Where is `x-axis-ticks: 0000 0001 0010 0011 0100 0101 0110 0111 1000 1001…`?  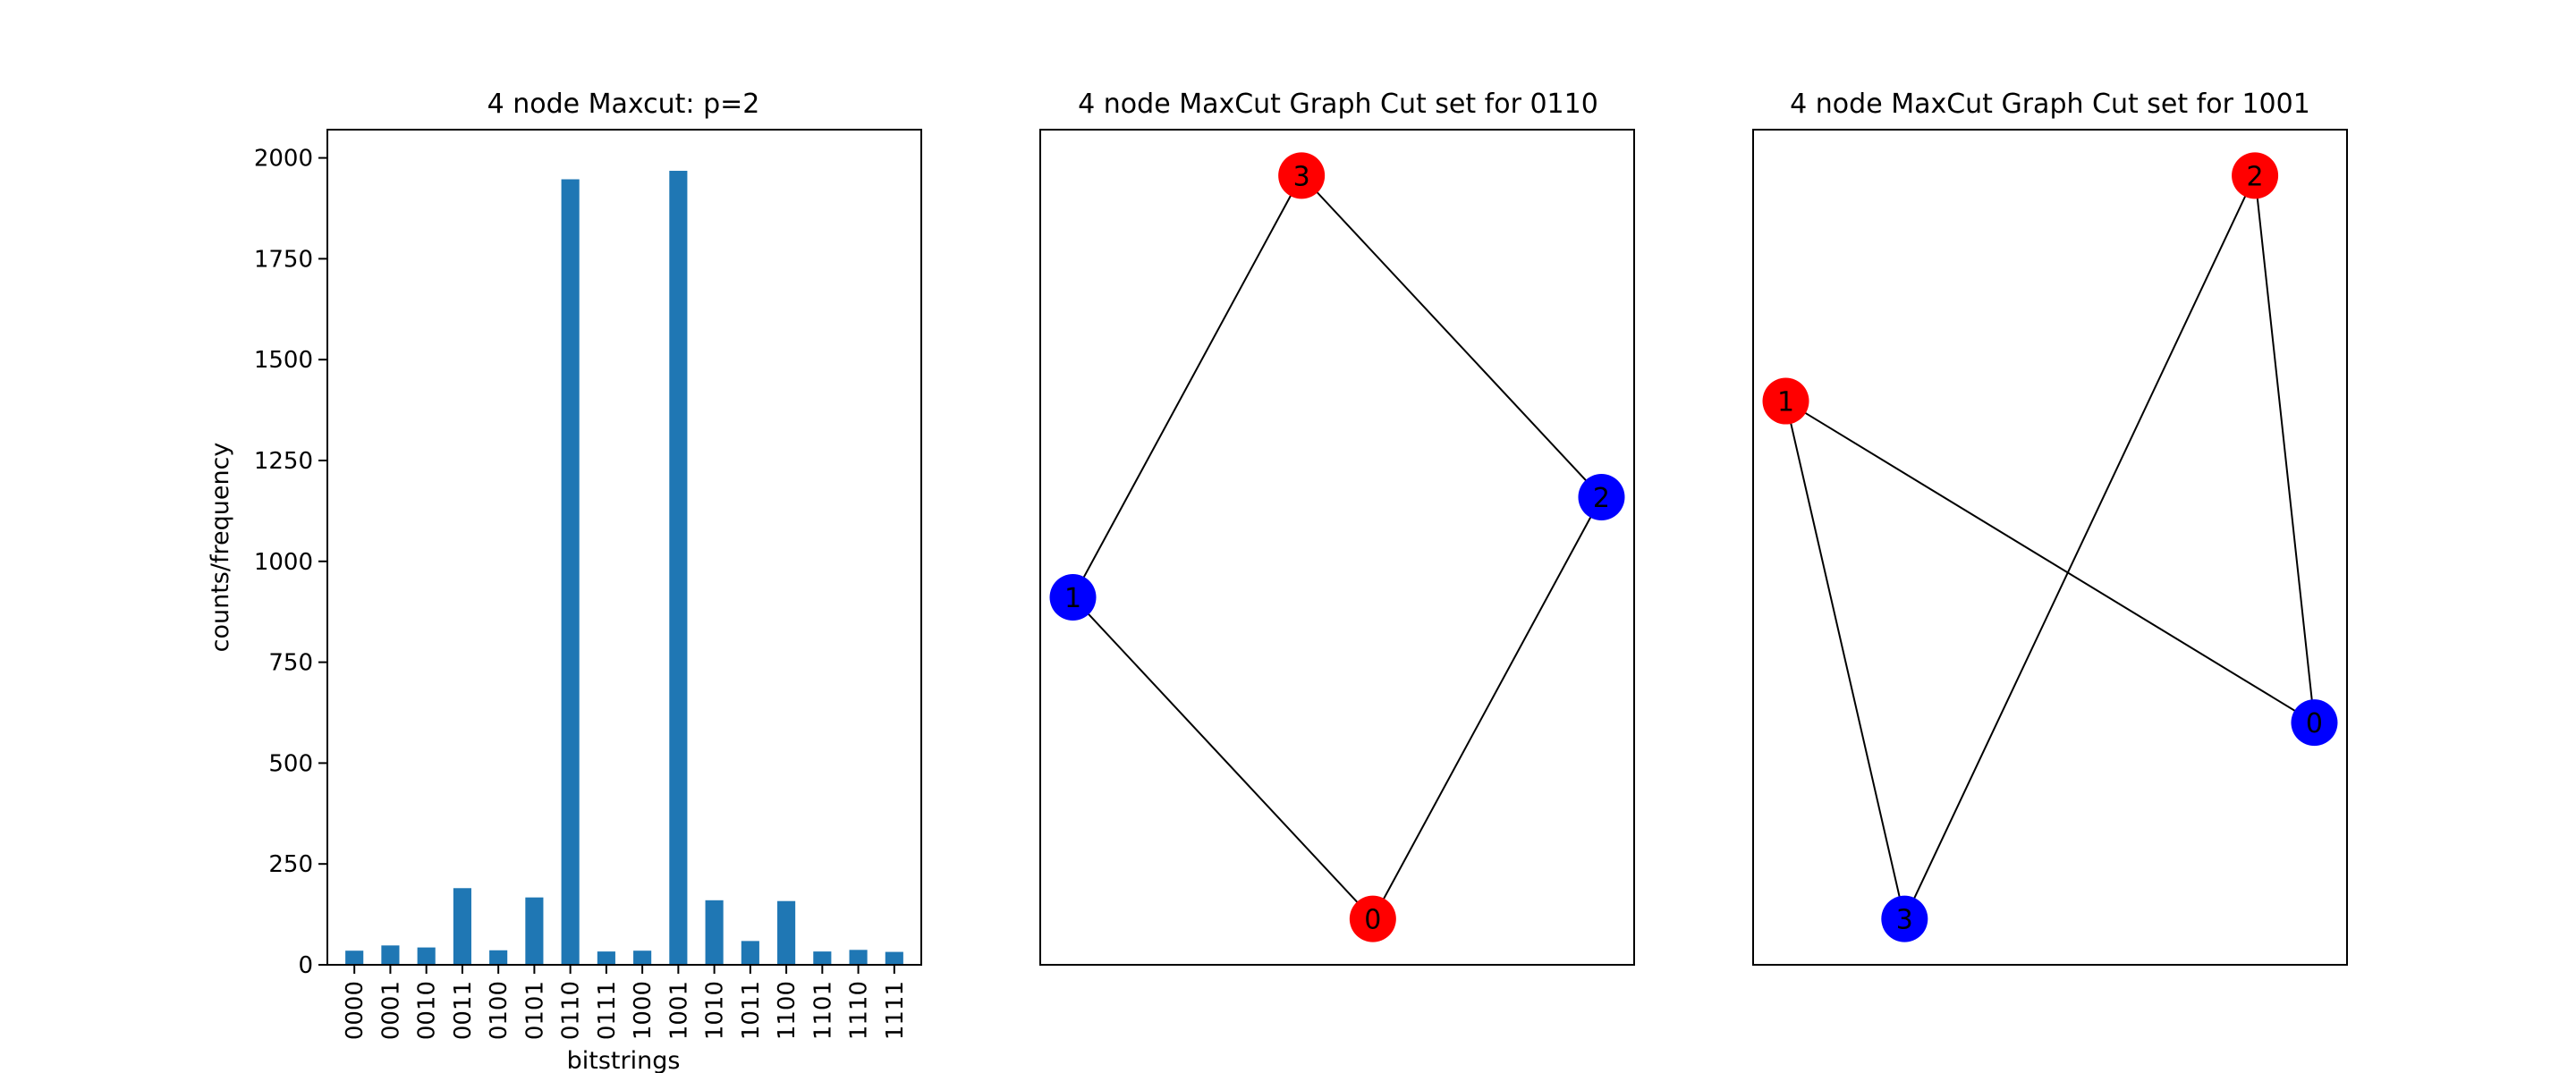 x-axis-ticks: 0000 0001 0010 0011 0100 0101 0110 0111 1000 1001… is located at coordinates (625, 1003).